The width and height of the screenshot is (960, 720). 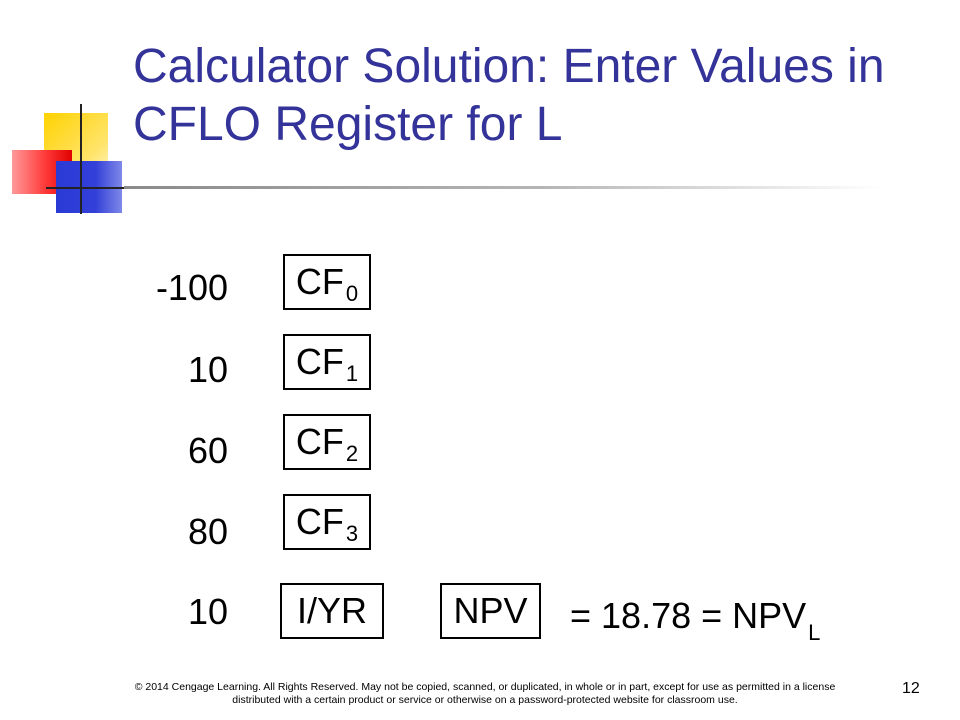 I want to click on logo-vertical-line, so click(x=81, y=159).